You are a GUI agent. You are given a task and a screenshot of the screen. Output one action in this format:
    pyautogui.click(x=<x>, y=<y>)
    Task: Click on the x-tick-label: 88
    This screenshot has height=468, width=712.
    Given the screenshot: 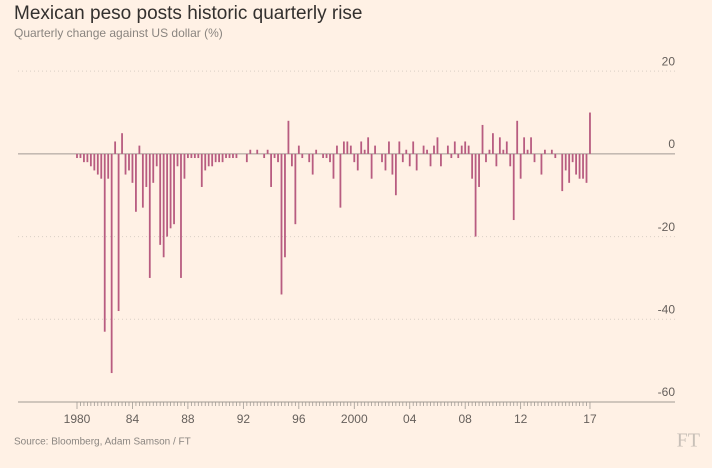 What is the action you would take?
    pyautogui.click(x=188, y=419)
    